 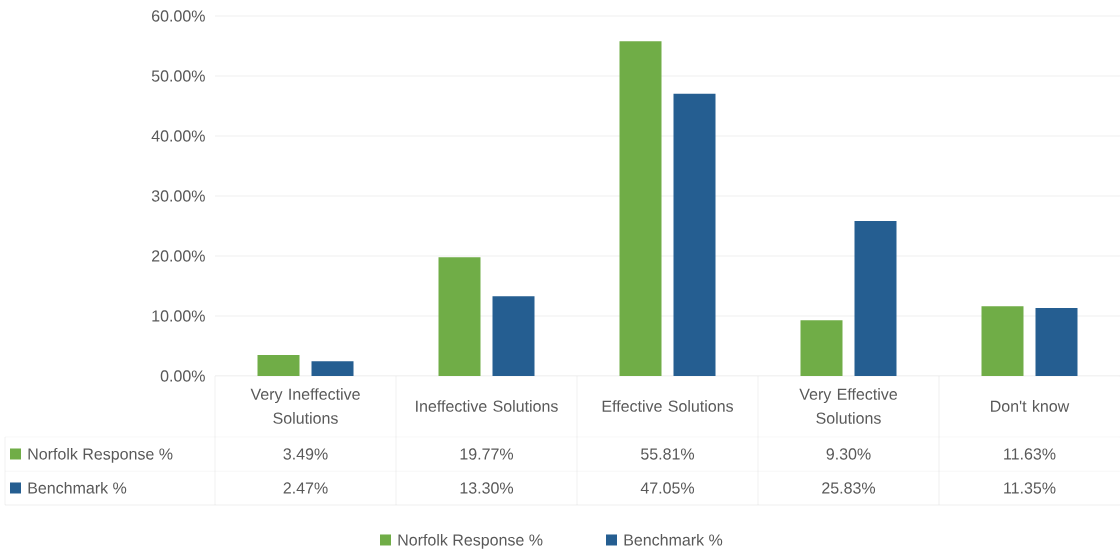 What do you see at coordinates (178, 316) in the screenshot?
I see `y-tick-label: 10.00%` at bounding box center [178, 316].